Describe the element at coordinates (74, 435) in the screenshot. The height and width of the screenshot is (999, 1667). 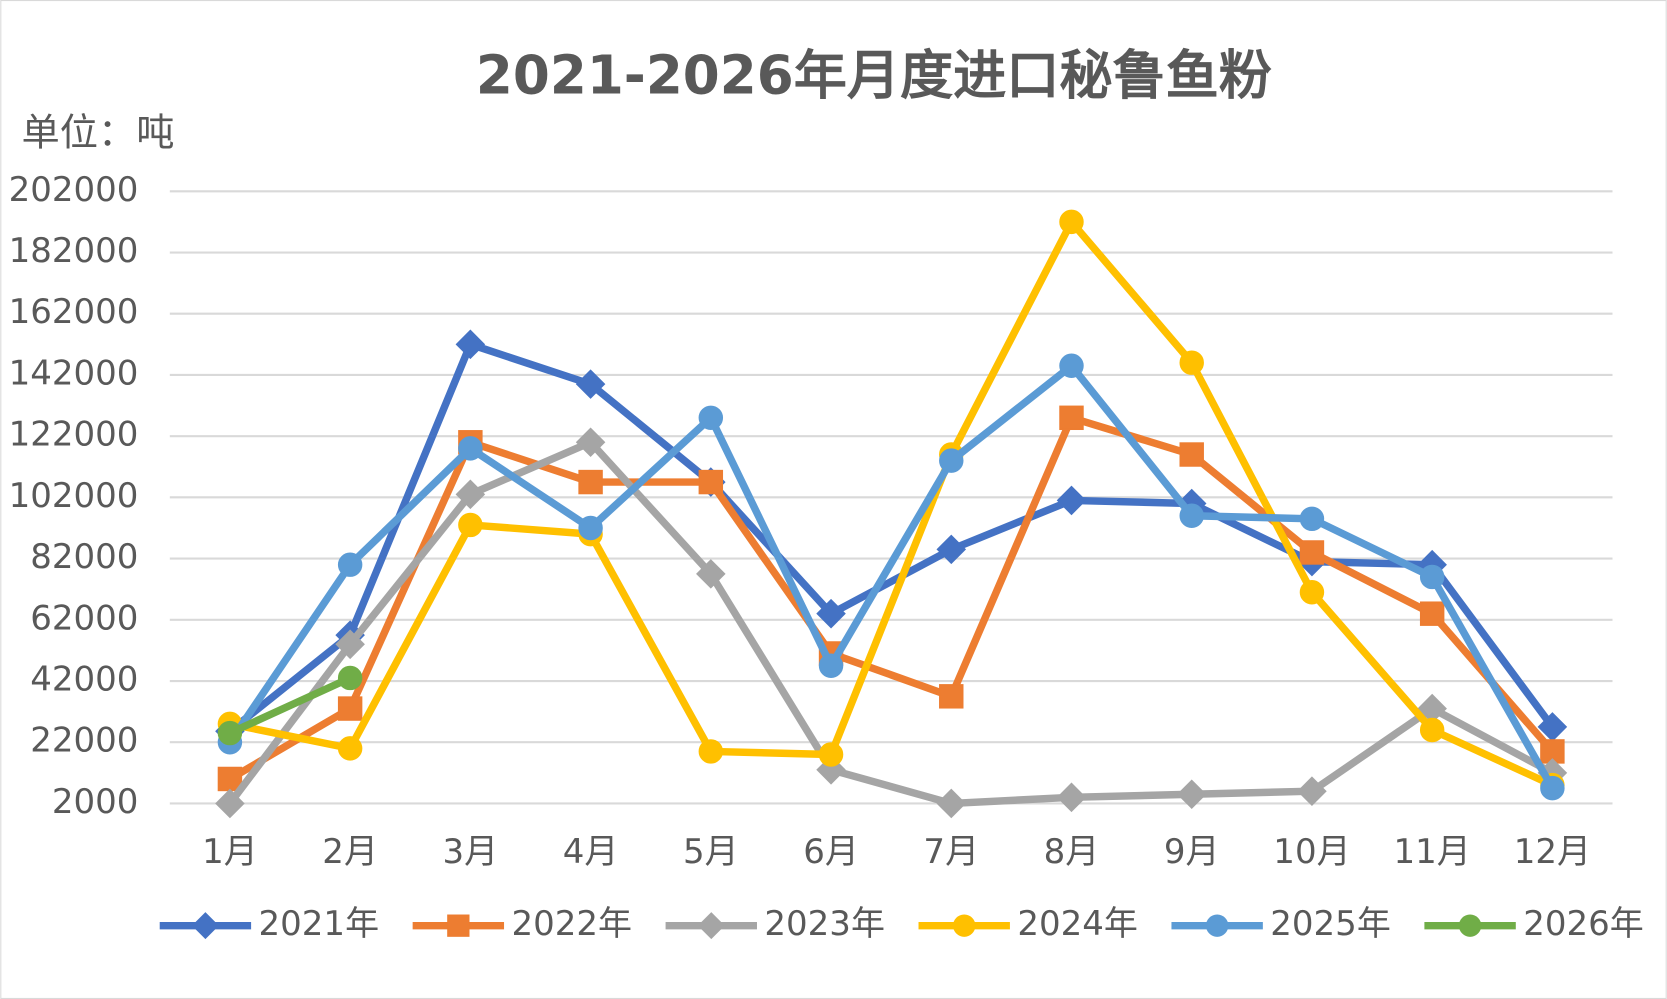
I see `y-tick-label: 122000` at that location.